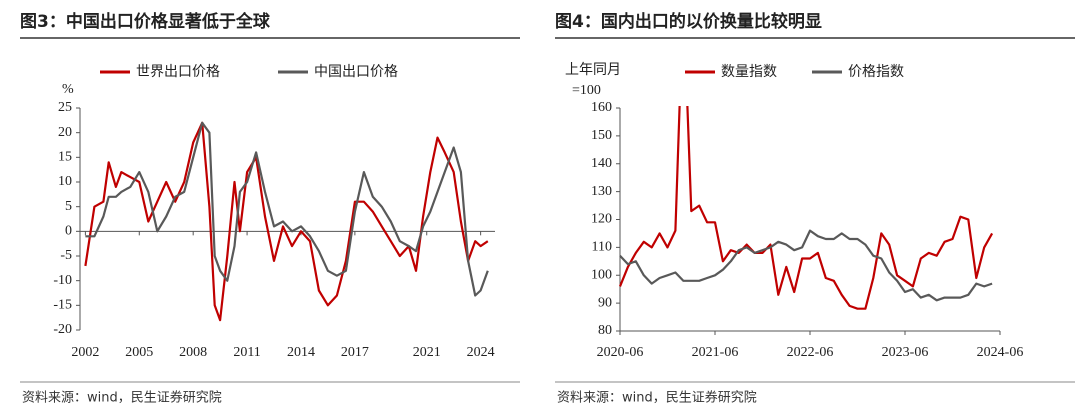  I want to click on x-tick-label: 2020-06, so click(620, 352).